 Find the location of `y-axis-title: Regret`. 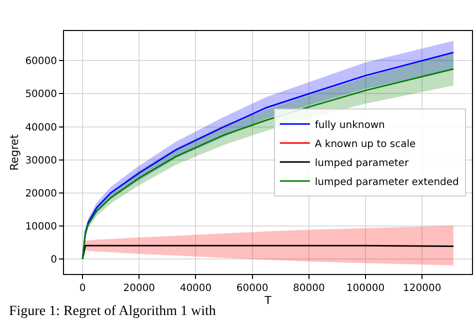

y-axis-title: Regret is located at coordinates (14, 152).